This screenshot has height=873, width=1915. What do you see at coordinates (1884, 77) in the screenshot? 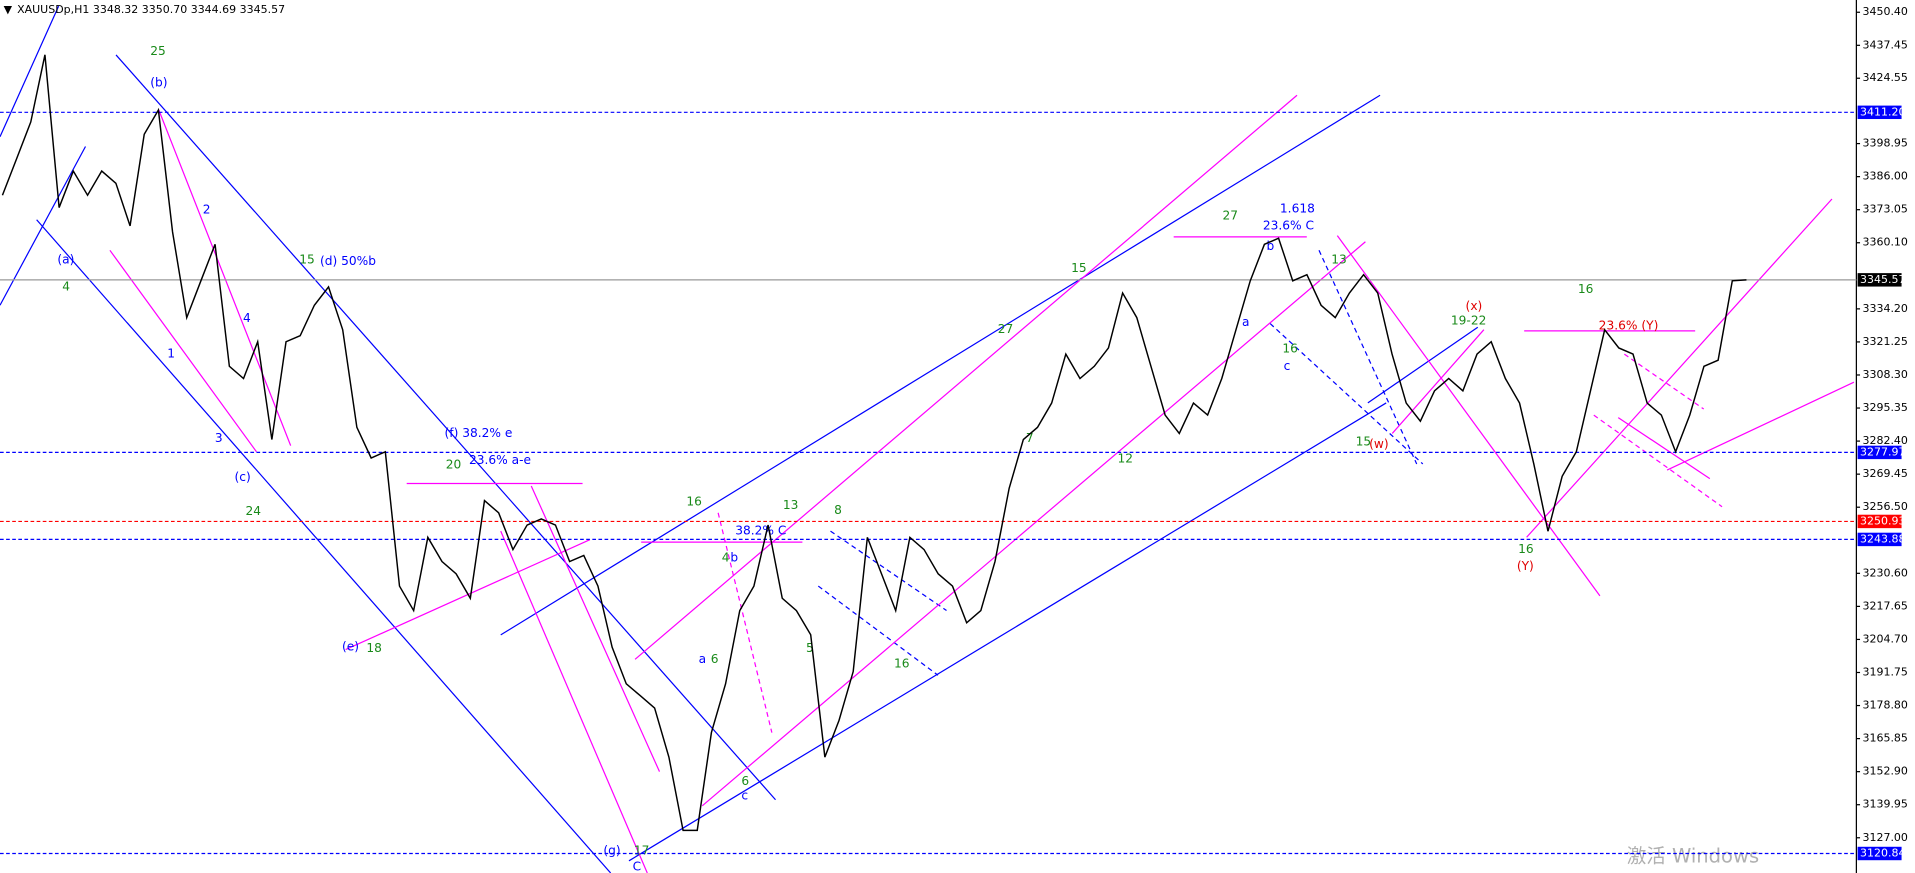
I see `y-tick-label: 3424.55` at bounding box center [1884, 77].